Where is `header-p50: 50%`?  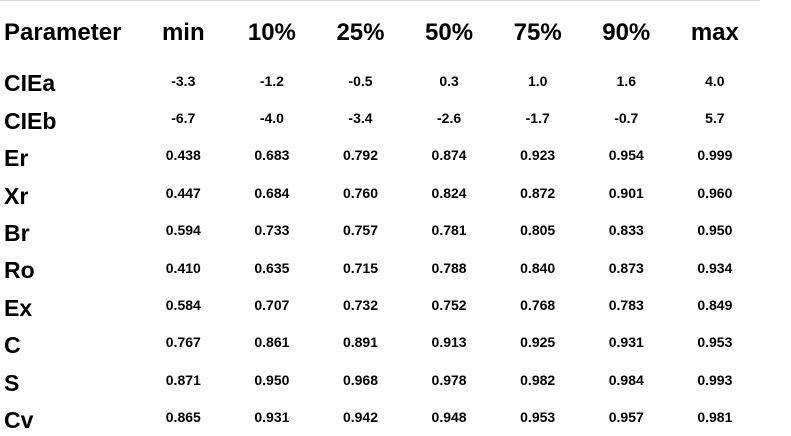 header-p50: 50% is located at coordinates (449, 32).